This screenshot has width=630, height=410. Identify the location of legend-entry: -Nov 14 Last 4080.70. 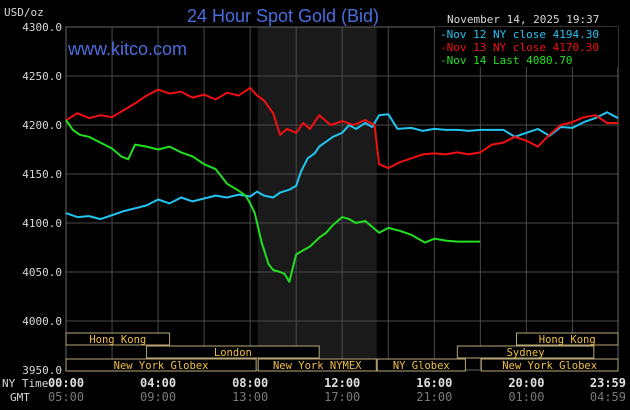
(506, 60).